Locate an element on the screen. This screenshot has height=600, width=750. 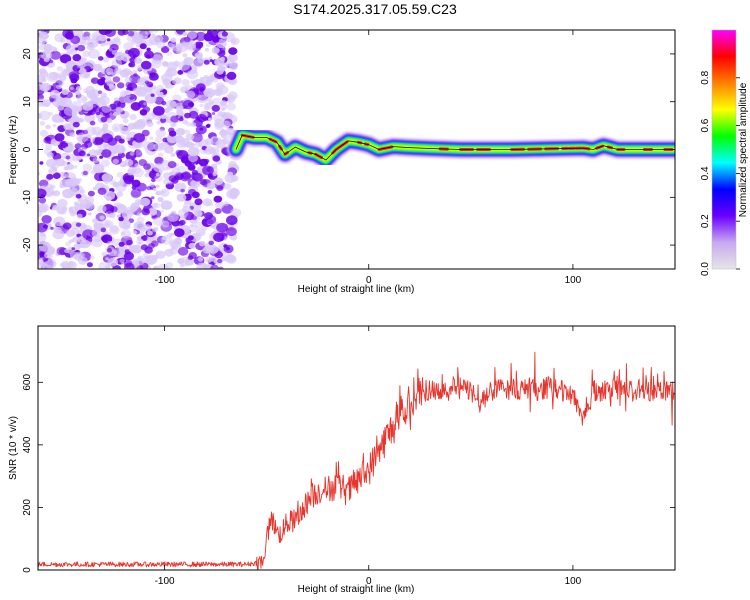
snr-ytick-label: 600 is located at coordinates (27, 382).